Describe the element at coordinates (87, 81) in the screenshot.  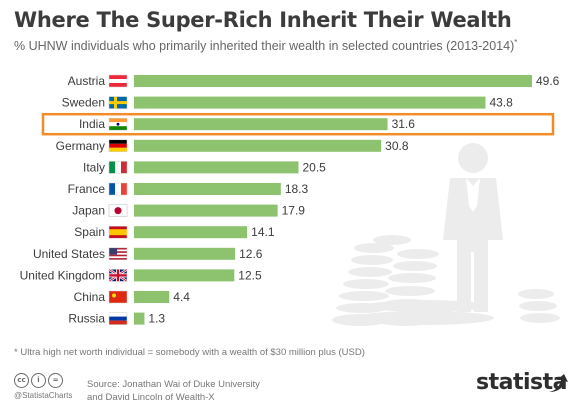
I see `category-label: Austria` at that location.